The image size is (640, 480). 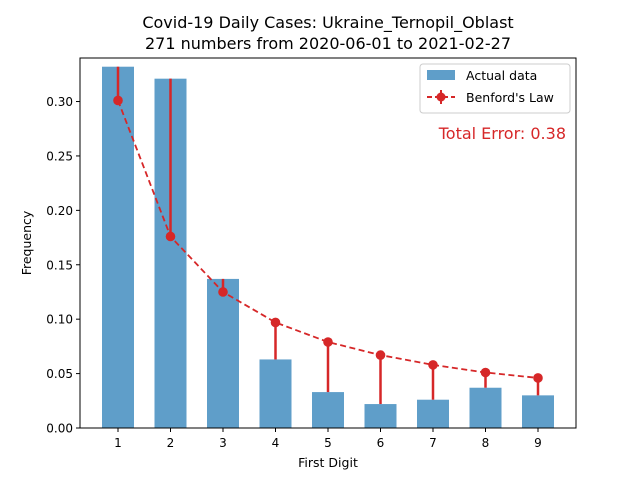 I want to click on y-tick-label-0.25: 0.25, so click(x=59, y=156).